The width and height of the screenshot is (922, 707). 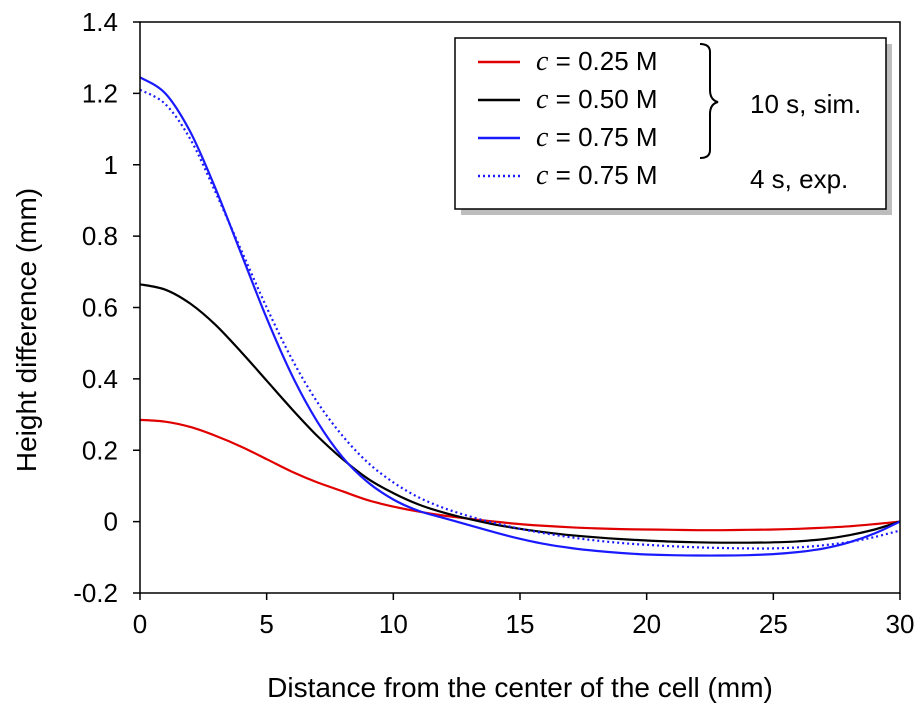 What do you see at coordinates (805, 104) in the screenshot?
I see `legend-group-label-sim: 10 s, sim.` at bounding box center [805, 104].